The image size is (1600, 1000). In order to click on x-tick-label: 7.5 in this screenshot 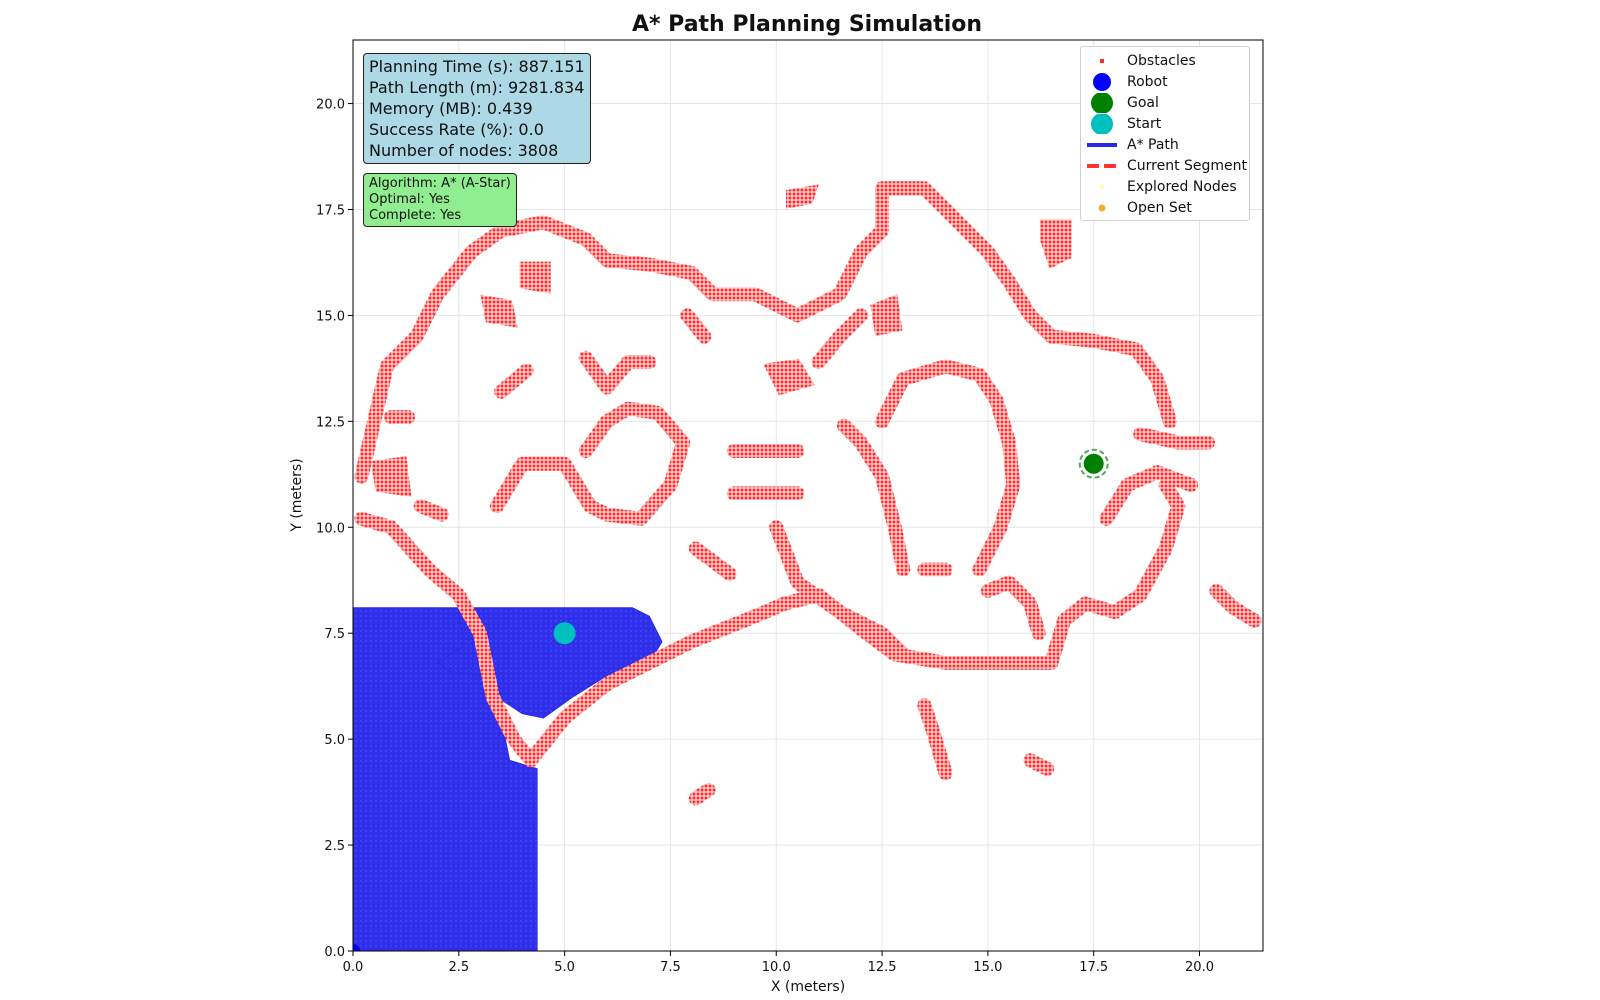, I will do `click(670, 967)`.